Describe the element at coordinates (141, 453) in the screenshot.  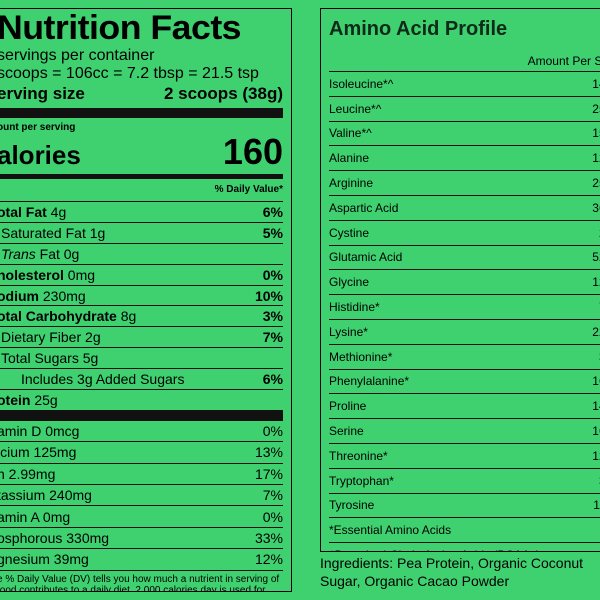
I see `vitamin-row: lcium 125mg 13%` at that location.